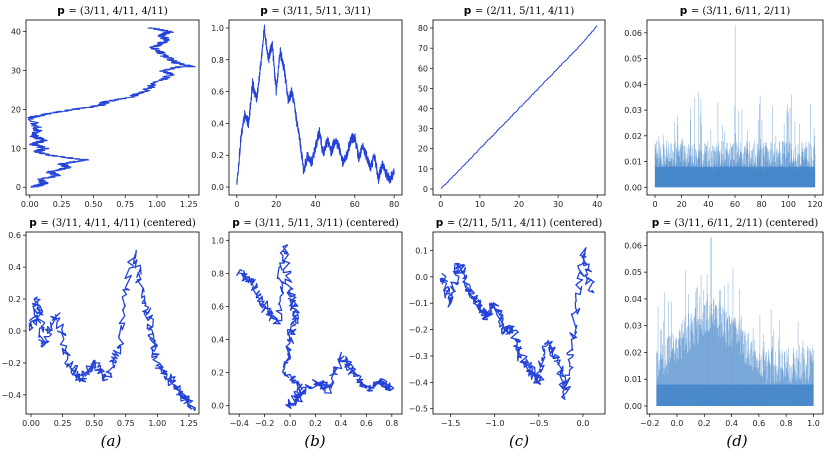 The height and width of the screenshot is (455, 831). I want to click on caption-d: (d), so click(736, 441).